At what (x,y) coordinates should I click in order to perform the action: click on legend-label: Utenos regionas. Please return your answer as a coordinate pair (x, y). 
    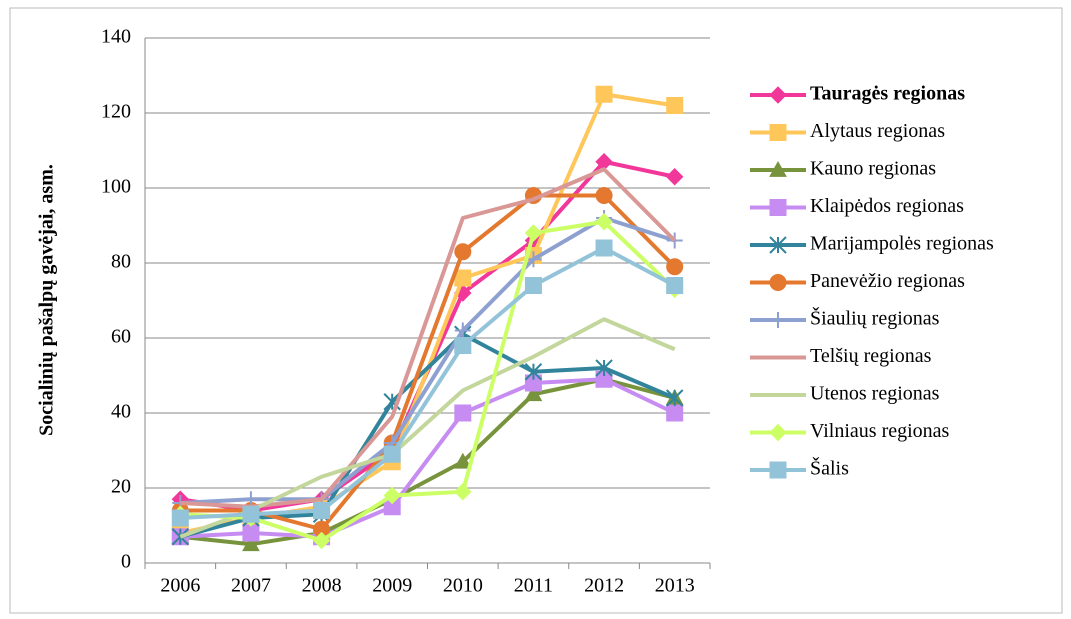
    Looking at the image, I should click on (875, 394).